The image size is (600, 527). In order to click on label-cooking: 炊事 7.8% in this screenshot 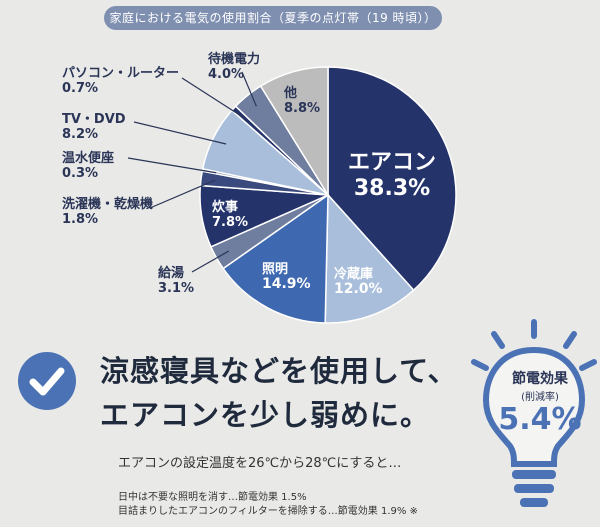, I will do `click(230, 215)`.